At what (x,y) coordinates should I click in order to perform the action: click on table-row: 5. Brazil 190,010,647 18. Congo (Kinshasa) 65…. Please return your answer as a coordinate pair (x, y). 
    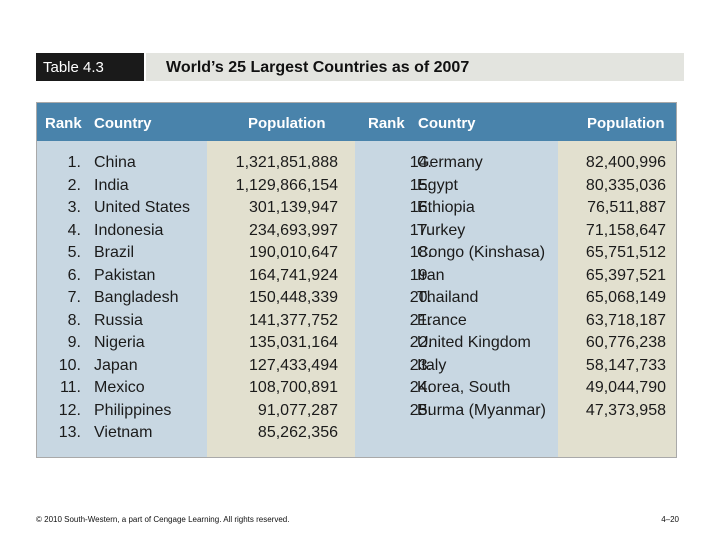
    Looking at the image, I should click on (356, 253).